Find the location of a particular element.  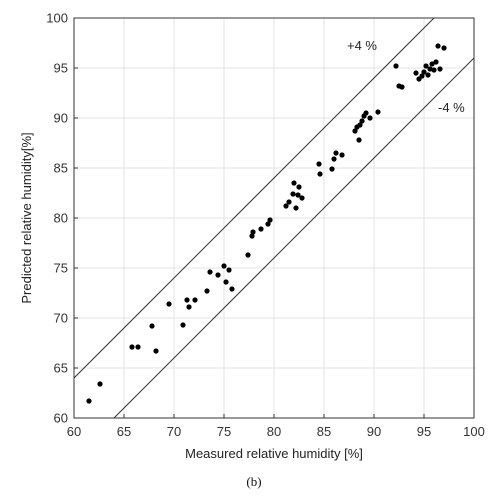

x-tick-label: 70 is located at coordinates (174, 431).